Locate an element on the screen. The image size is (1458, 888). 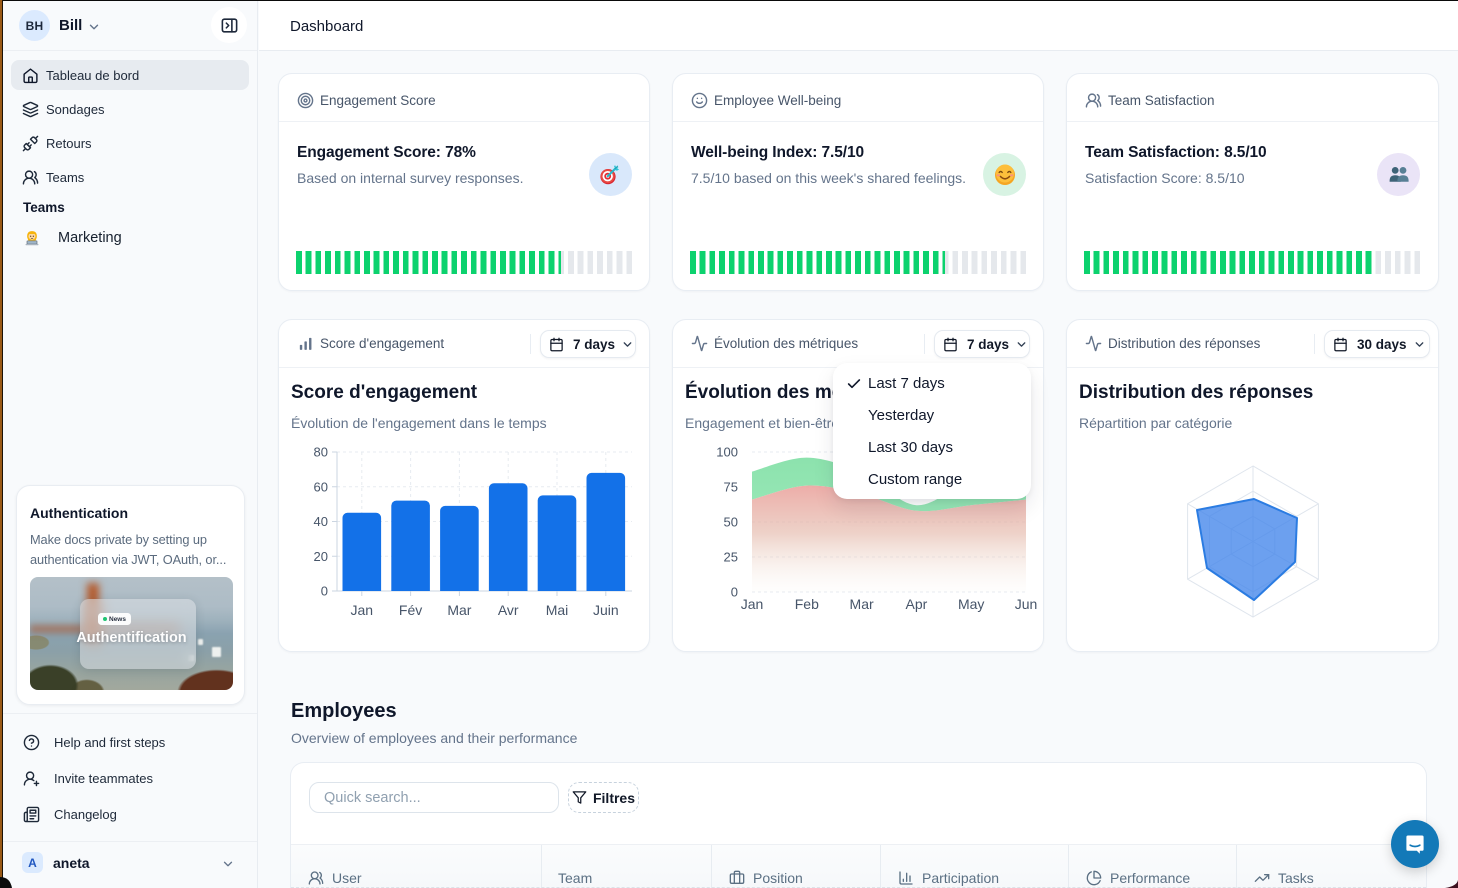
svg-text: 80 is located at coordinates (321, 452).